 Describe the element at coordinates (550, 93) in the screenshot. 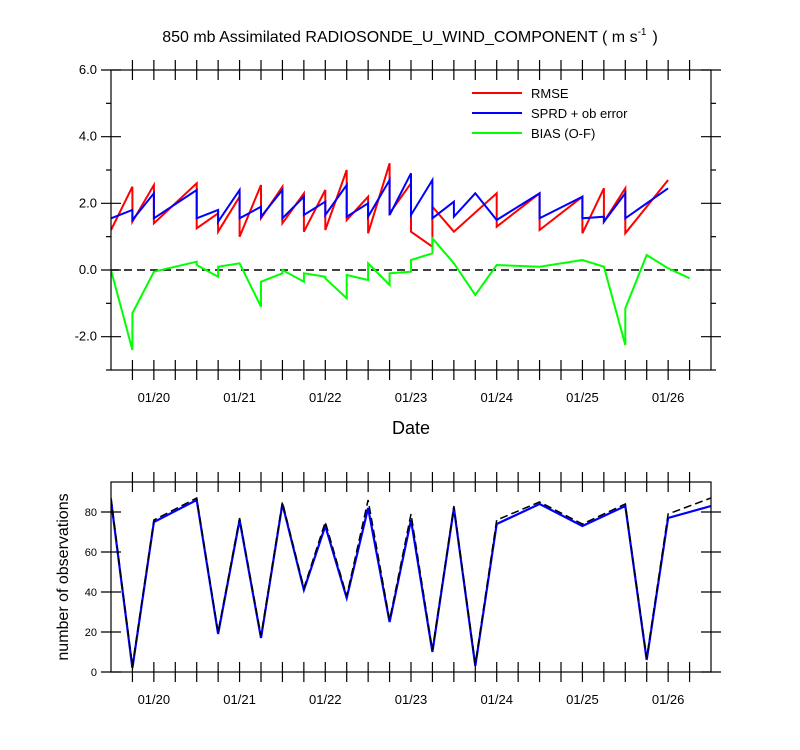

I see `legend-label-rmse: RMSE` at that location.